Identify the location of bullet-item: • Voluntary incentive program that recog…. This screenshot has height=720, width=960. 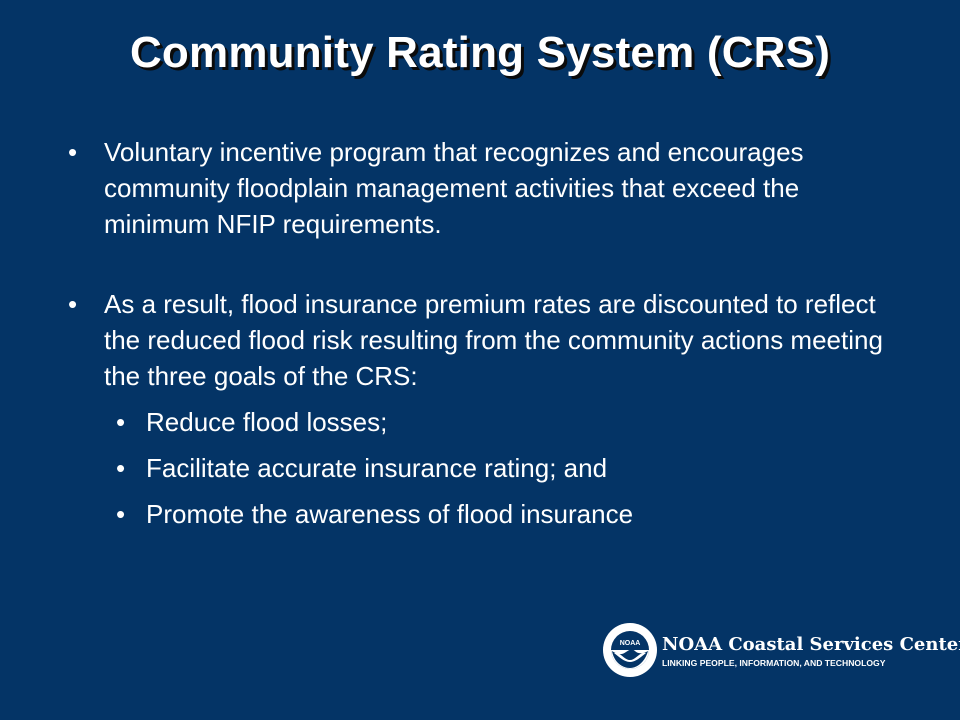
(483, 188).